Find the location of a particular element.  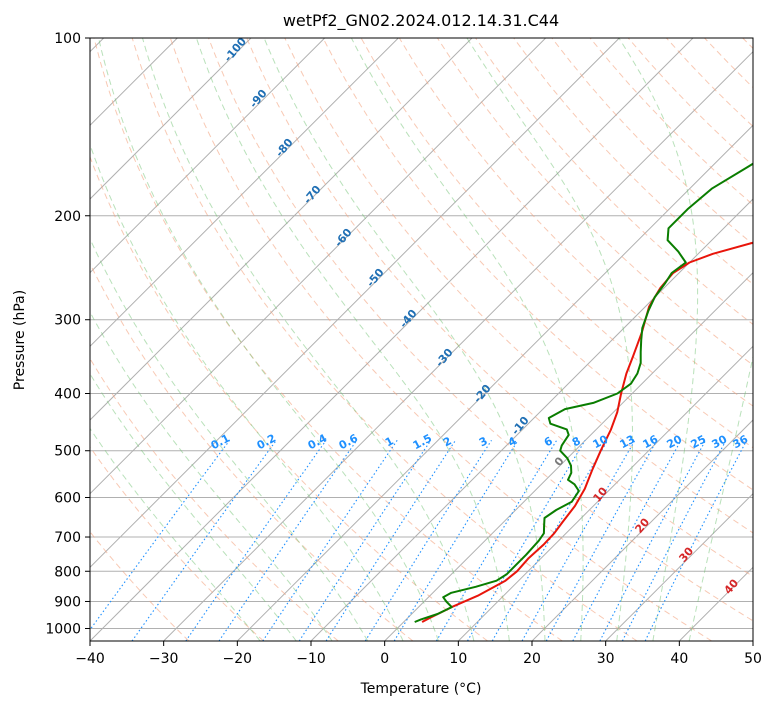

x-tick-label: −10 is located at coordinates (311, 659).